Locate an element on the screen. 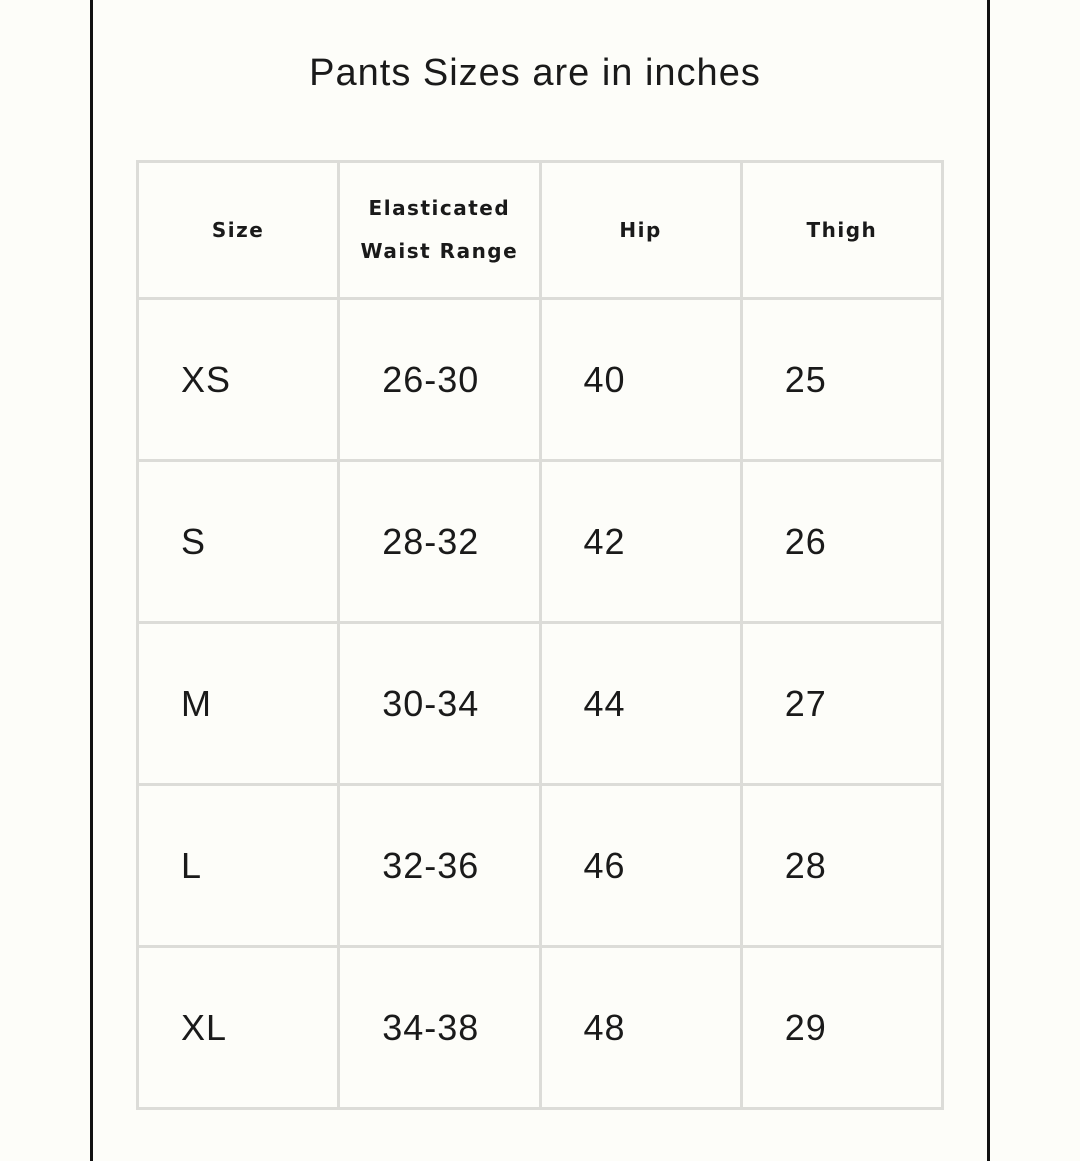  left-border-line is located at coordinates (91, 580).